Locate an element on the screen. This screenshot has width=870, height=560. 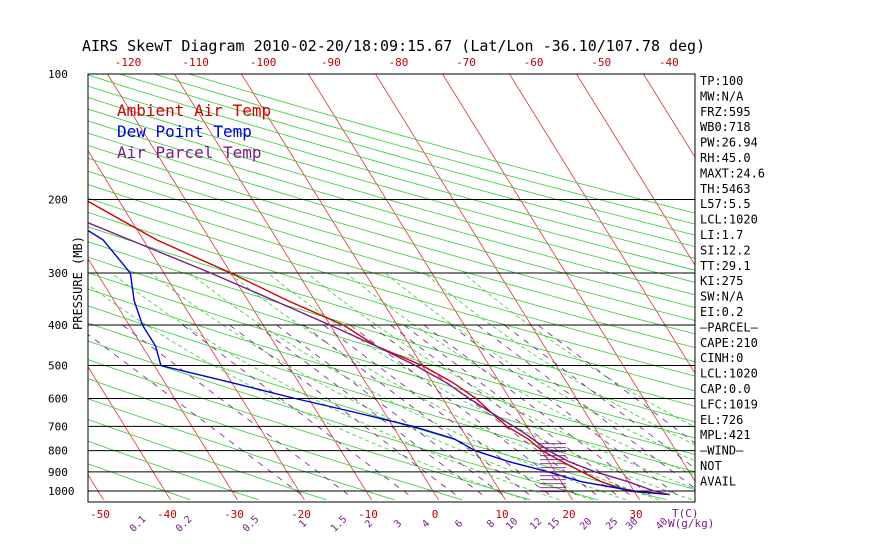
mixing-ratio-label: 6 is located at coordinates (459, 524).